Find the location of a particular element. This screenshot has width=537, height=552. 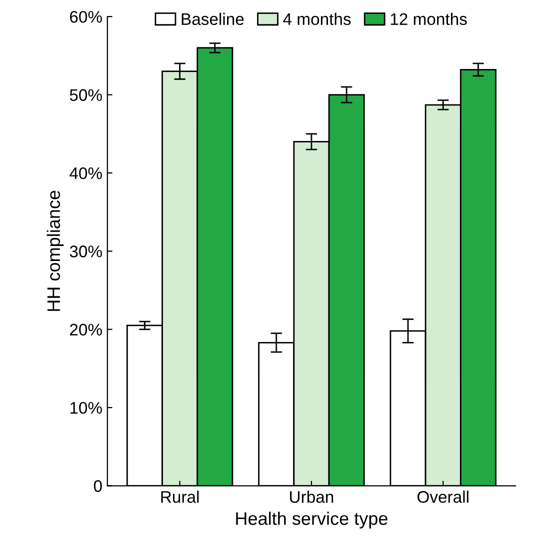

y-tick-label: 30% is located at coordinates (86, 252).